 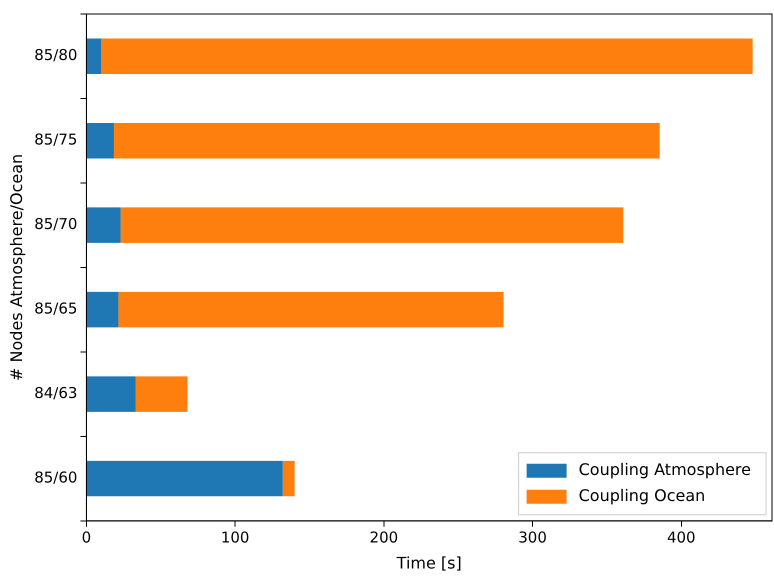 I want to click on legend-label: Coupling Atmosphere, so click(x=664, y=469).